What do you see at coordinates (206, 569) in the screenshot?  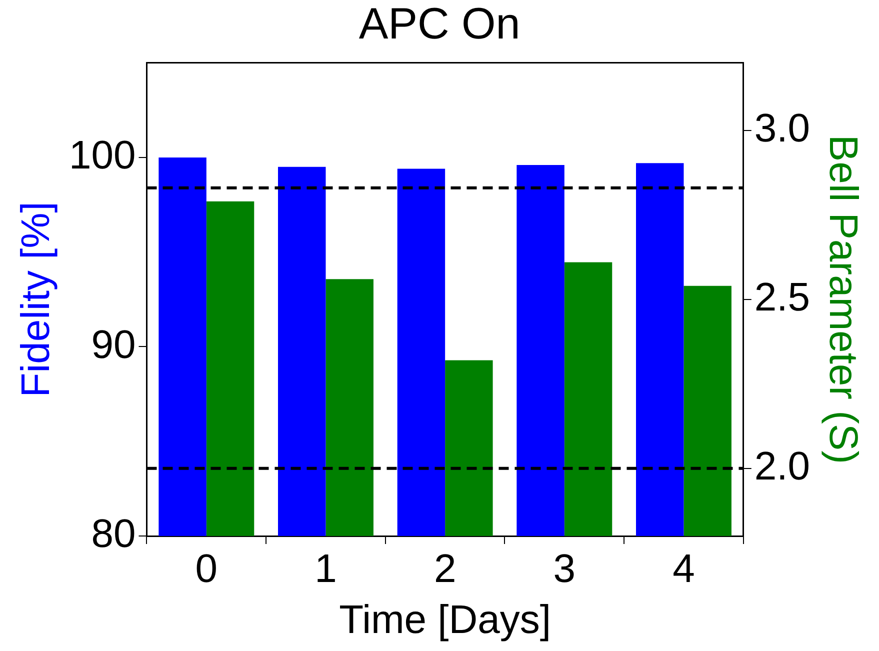 I see `x-tick-label: 0` at bounding box center [206, 569].